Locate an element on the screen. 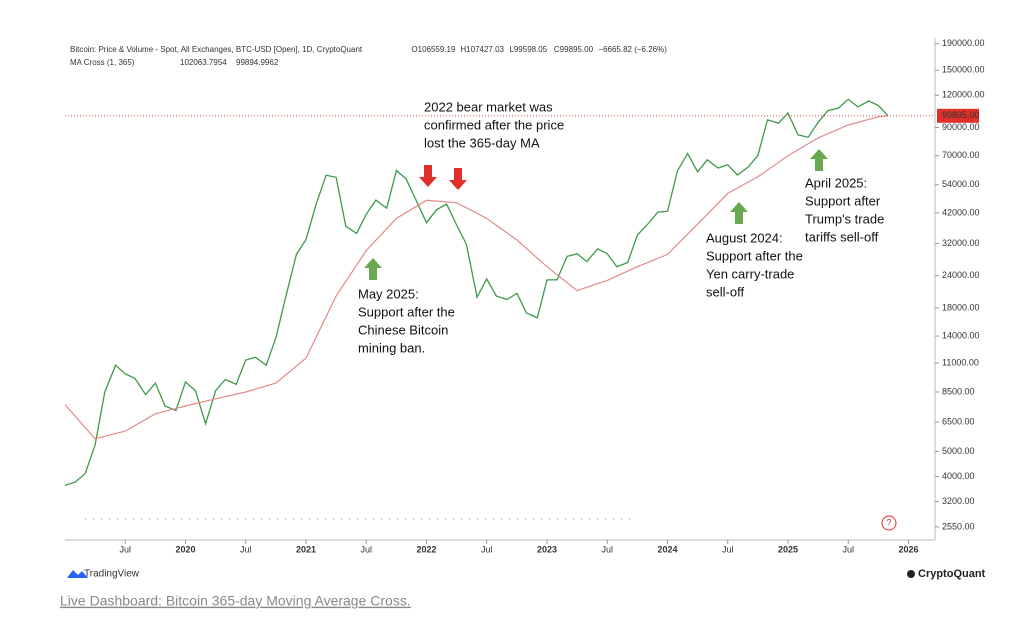 Image resolution: width=1024 pixels, height=627 pixels. cryptoquant-icon is located at coordinates (911, 574).